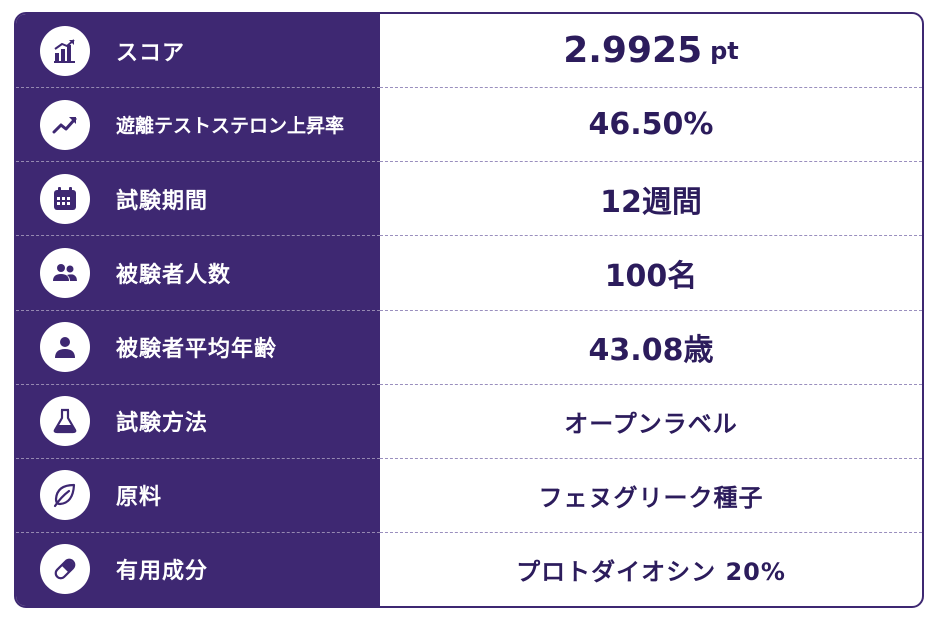  Describe the element at coordinates (151, 53) in the screenshot. I see `row-label-text: スコア` at that location.